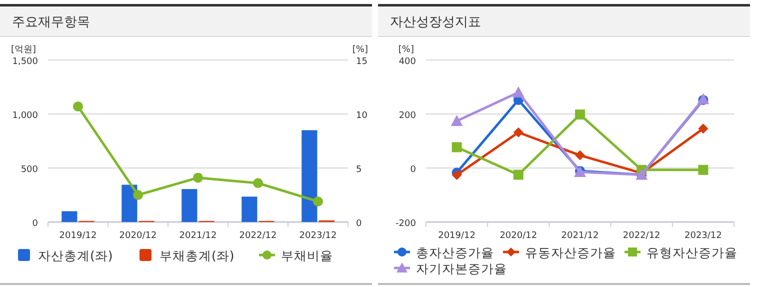 This screenshot has height=287, width=760. Describe the element at coordinates (461, 268) in the screenshot. I see `legend-label: 자기자본증가율` at that location.